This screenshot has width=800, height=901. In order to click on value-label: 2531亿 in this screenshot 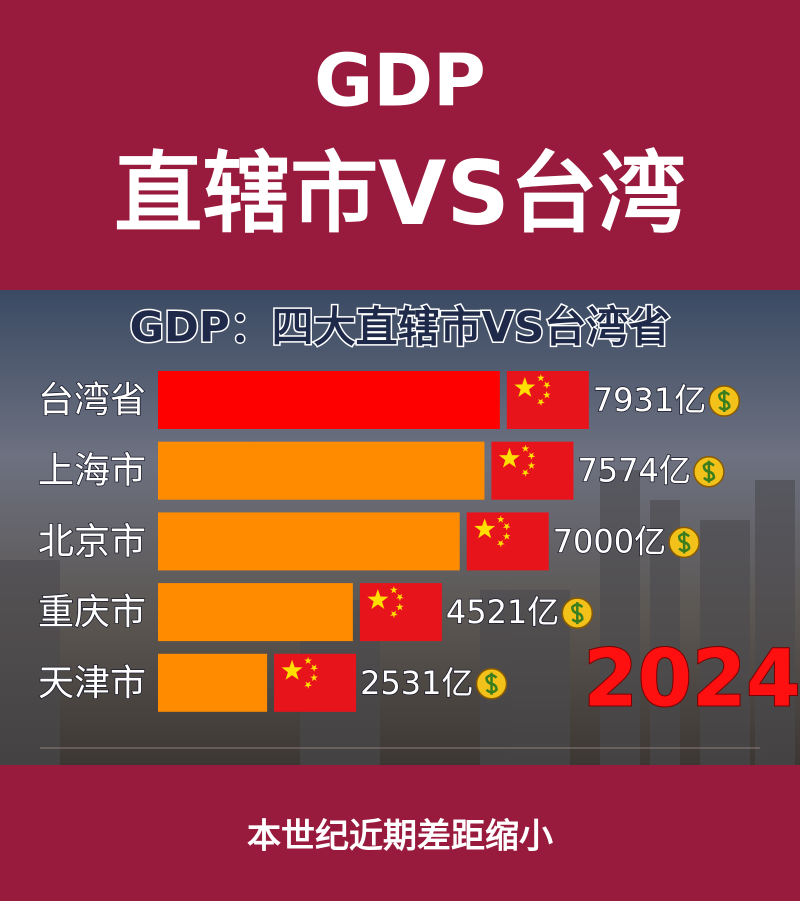, I will do `click(416, 683)`.